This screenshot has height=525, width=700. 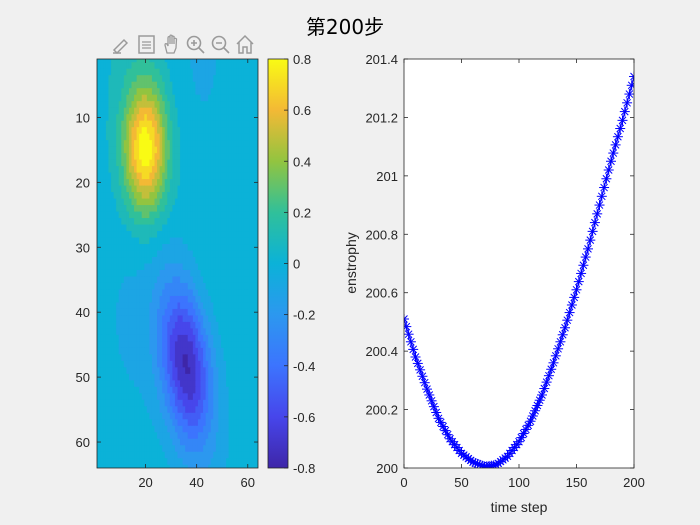 What do you see at coordinates (120, 46) in the screenshot?
I see `brush-icon` at bounding box center [120, 46].